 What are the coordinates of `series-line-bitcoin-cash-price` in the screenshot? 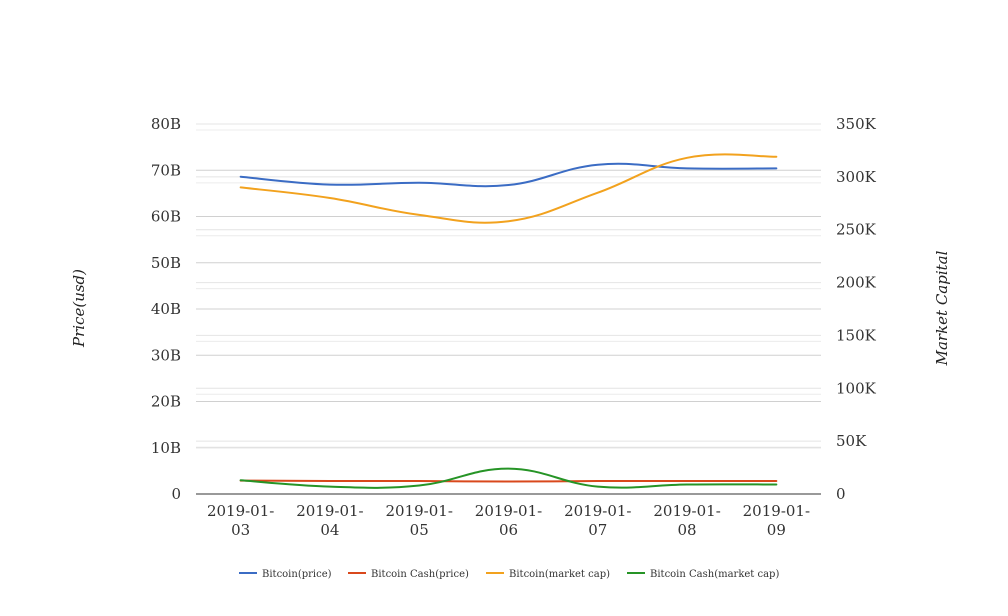 It's located at (508, 481).